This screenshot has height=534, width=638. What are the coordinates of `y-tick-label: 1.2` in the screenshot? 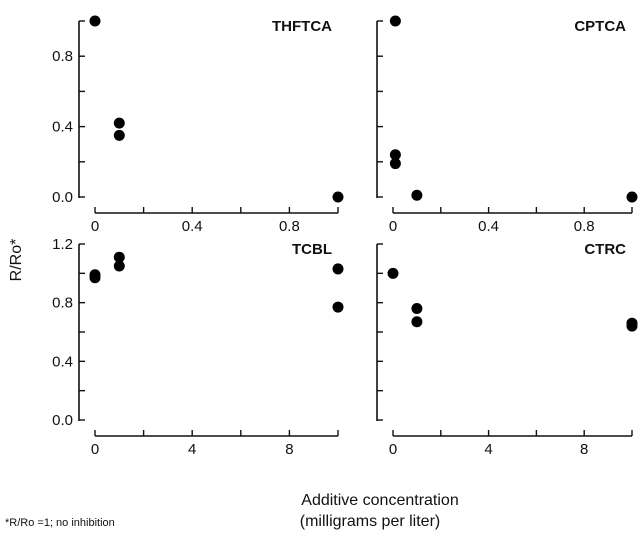 It's located at (62, 244).